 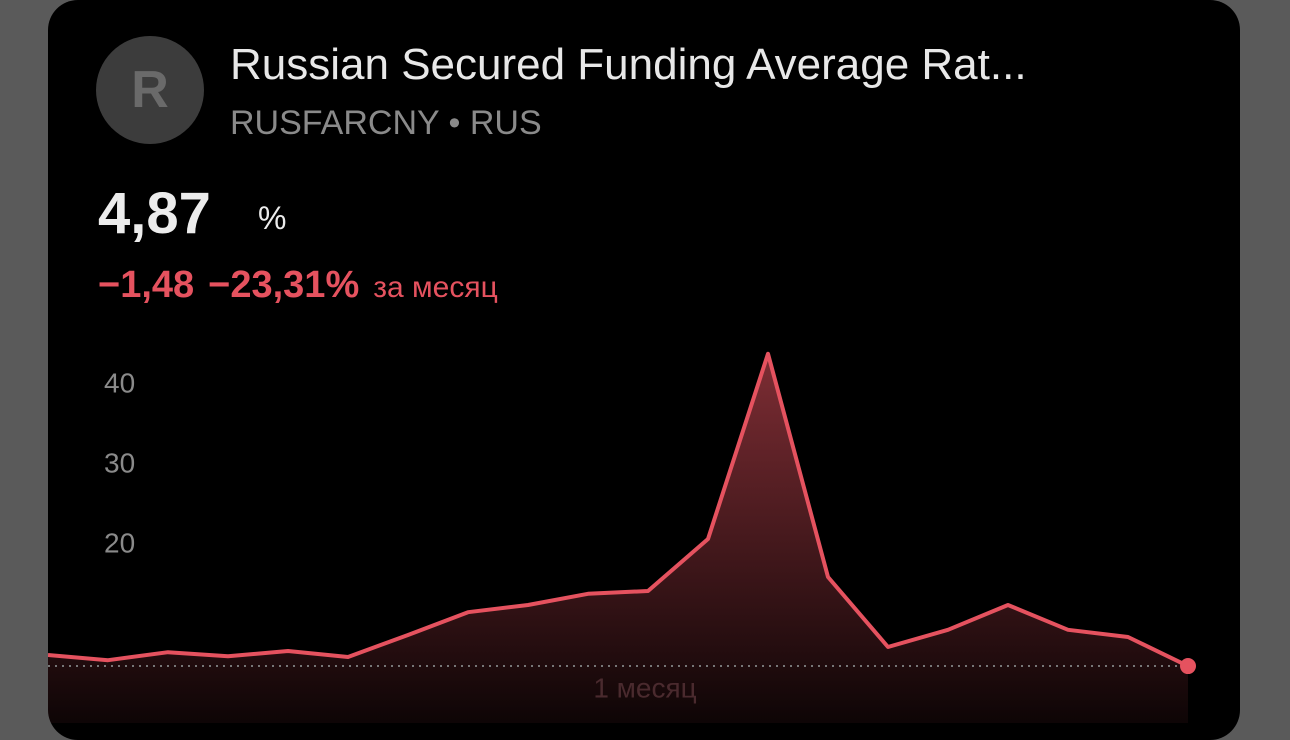 I want to click on change: −1,48 −23,31% за месяц, so click(x=305, y=285).